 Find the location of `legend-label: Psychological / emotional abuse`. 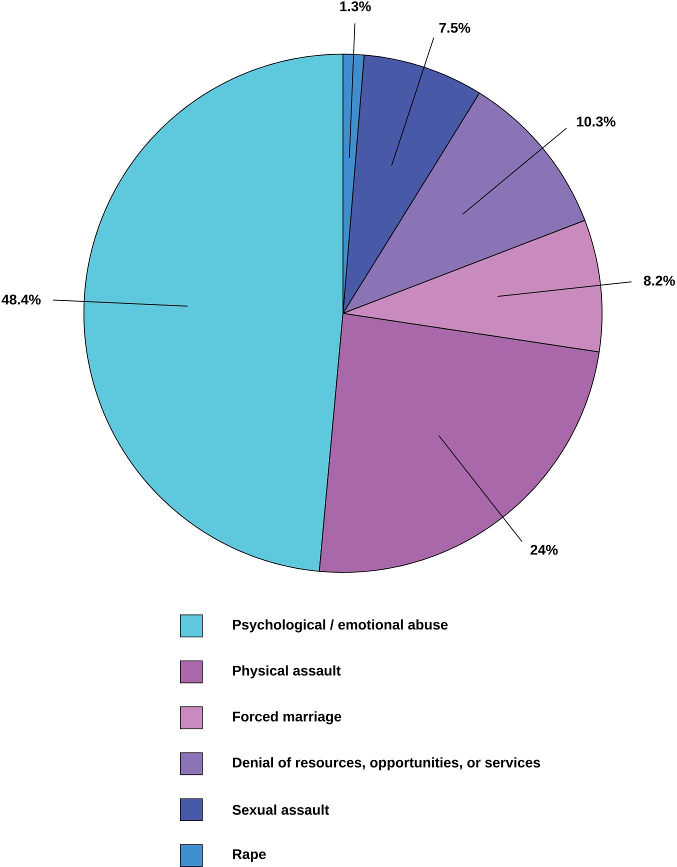

legend-label: Psychological / emotional abuse is located at coordinates (340, 625).